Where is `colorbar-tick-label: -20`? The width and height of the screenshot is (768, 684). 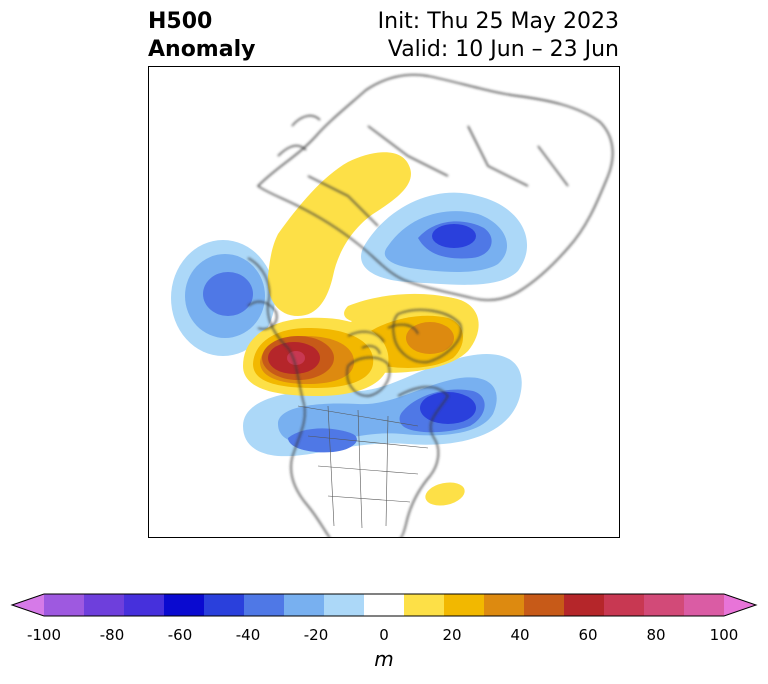 colorbar-tick-label: -20 is located at coordinates (316, 635).